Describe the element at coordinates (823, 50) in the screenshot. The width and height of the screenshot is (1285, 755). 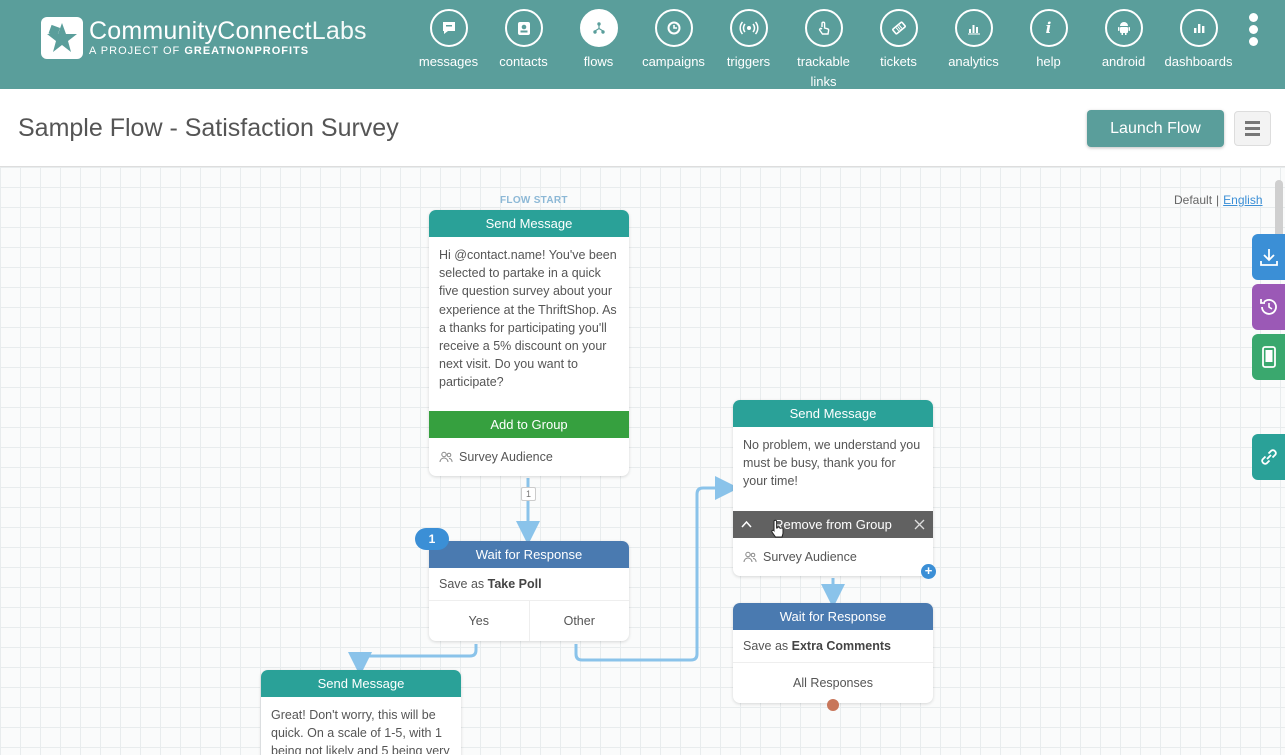
I see `nav-trackable-links: trackable links` at that location.